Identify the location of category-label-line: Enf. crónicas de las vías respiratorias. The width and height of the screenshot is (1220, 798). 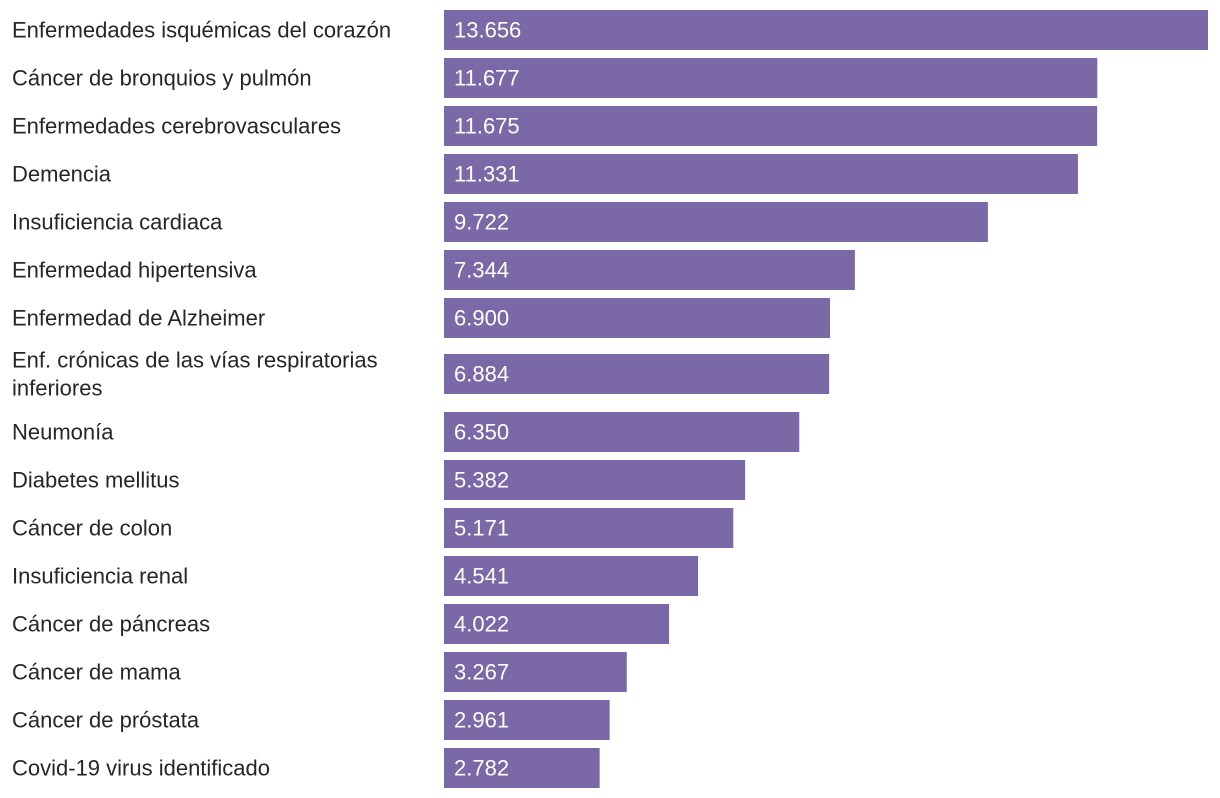
(195, 360).